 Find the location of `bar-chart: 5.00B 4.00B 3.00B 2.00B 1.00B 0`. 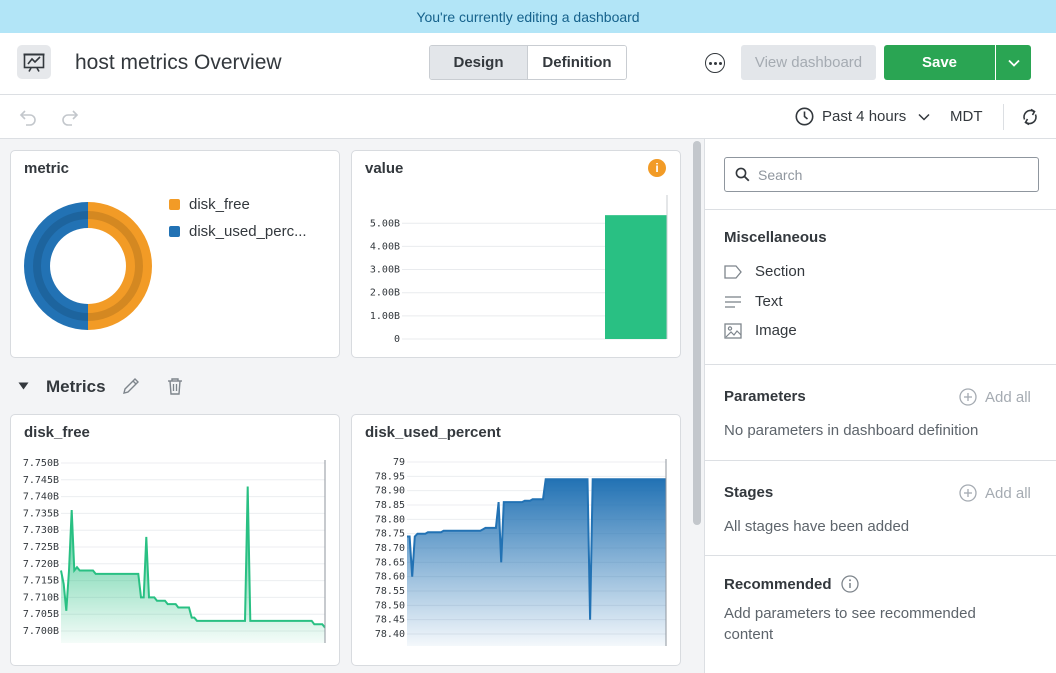

bar-chart: 5.00B 4.00B 3.00B 2.00B 1.00B 0 is located at coordinates (519, 270).